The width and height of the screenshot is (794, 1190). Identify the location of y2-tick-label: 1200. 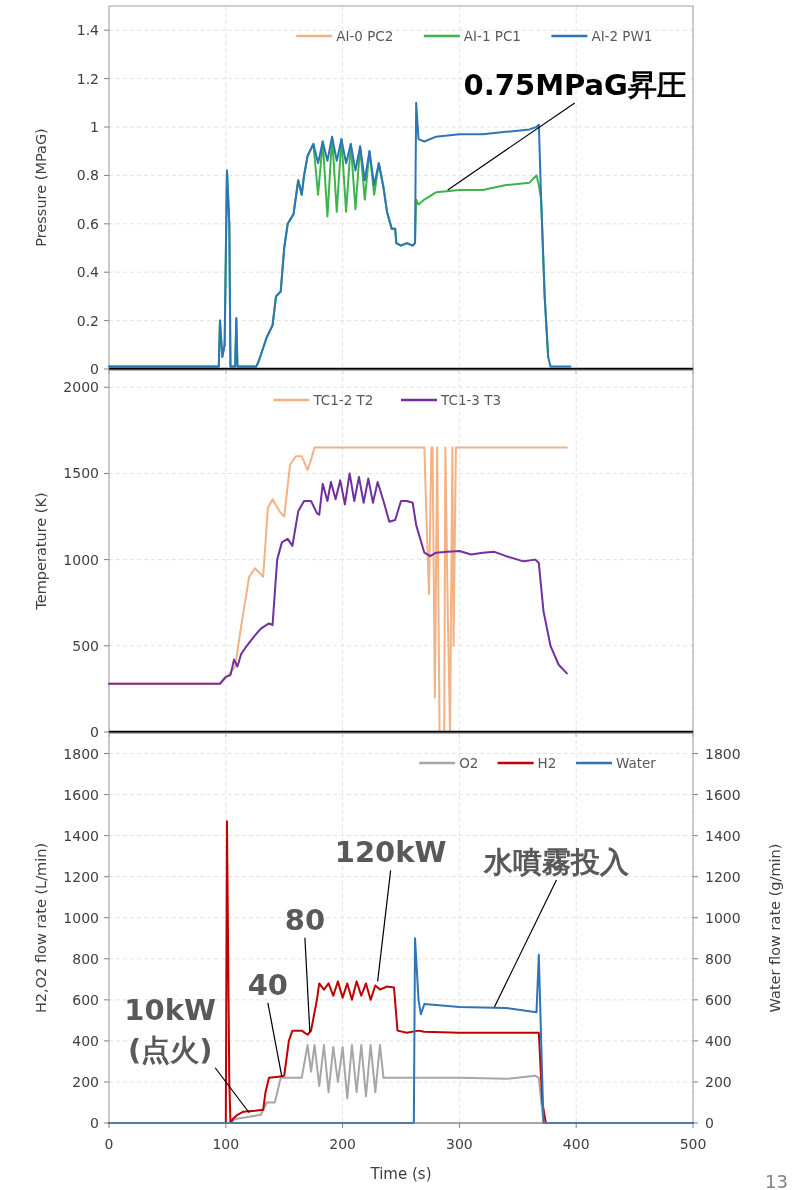
(723, 876).